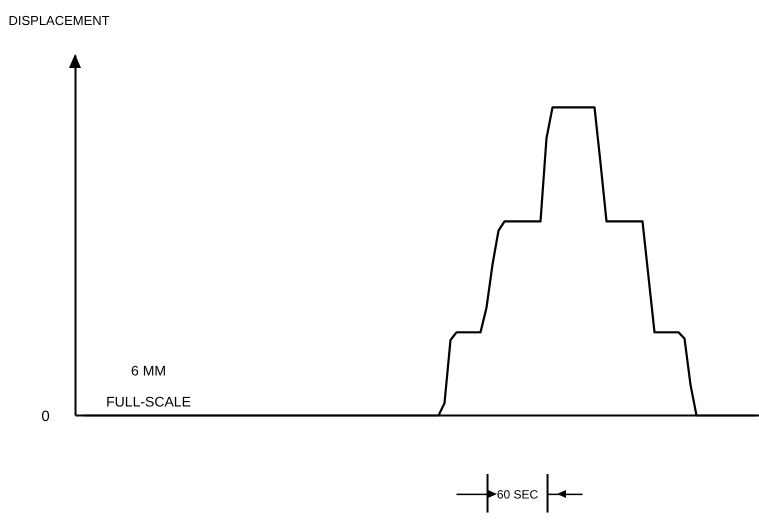 This screenshot has width=759, height=525. What do you see at coordinates (517, 494) in the screenshot?
I see `text: 60 SEC` at bounding box center [517, 494].